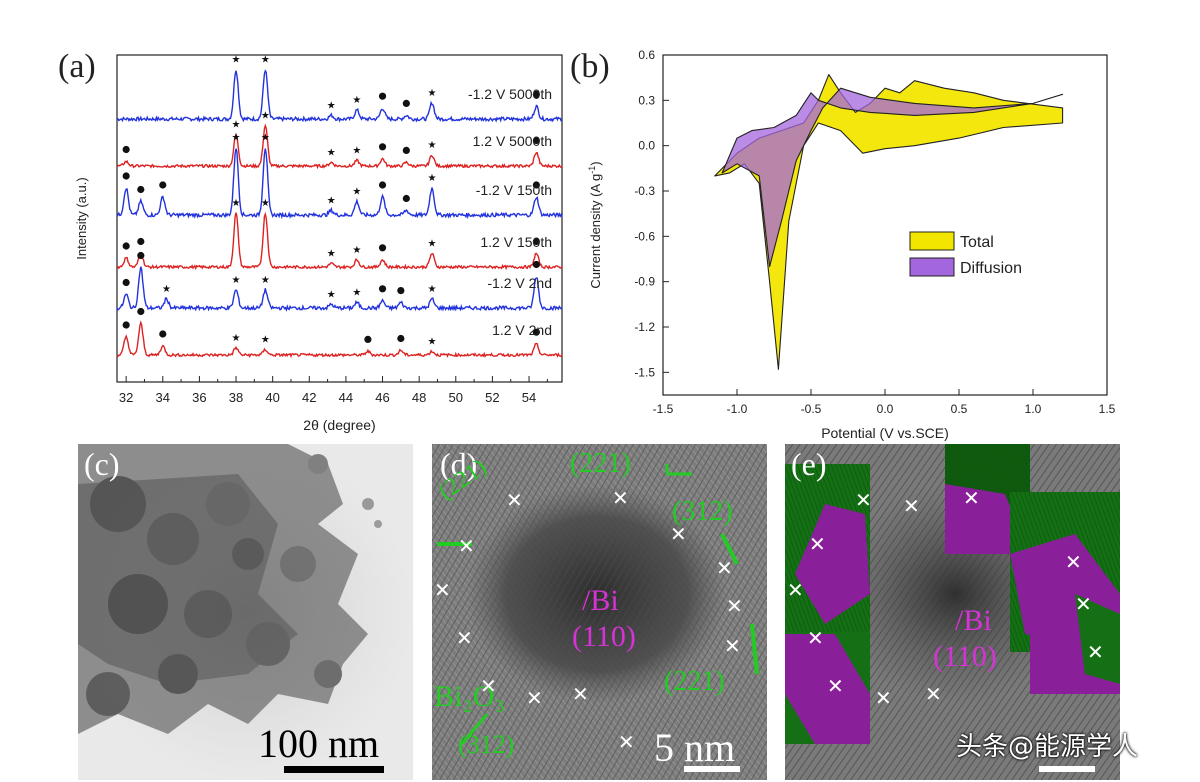 The width and height of the screenshot is (1200, 782). I want to click on cv-x-tick-label: -1.0, so click(737, 409).